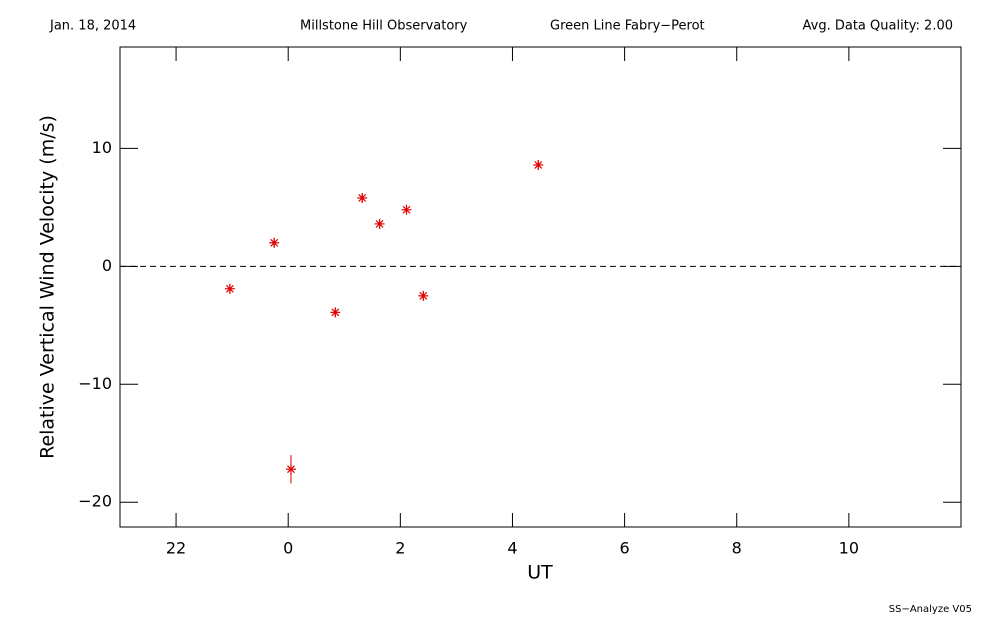 This screenshot has width=1000, height=625. What do you see at coordinates (95, 383) in the screenshot?
I see `y-tick-label: −10` at bounding box center [95, 383].